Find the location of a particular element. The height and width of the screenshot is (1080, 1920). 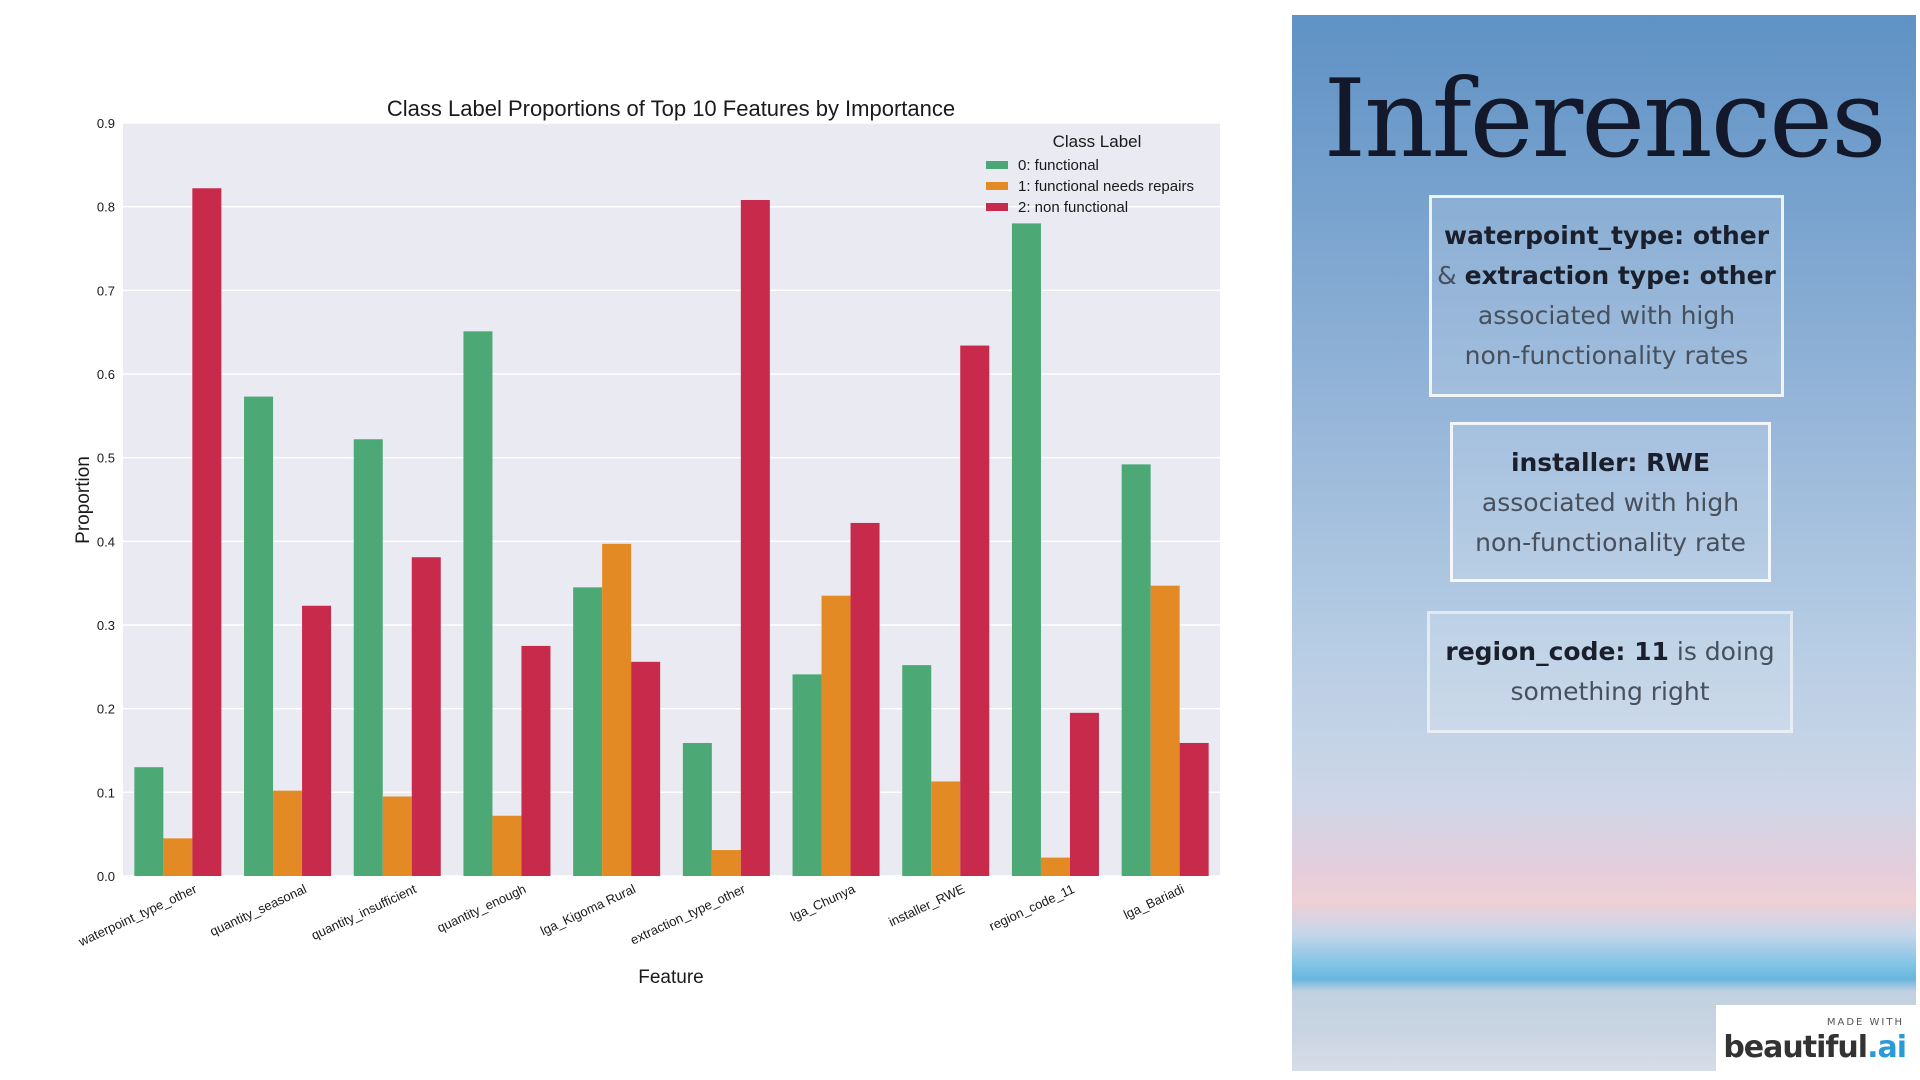

y-tick-label: 0.7 is located at coordinates (106, 290).